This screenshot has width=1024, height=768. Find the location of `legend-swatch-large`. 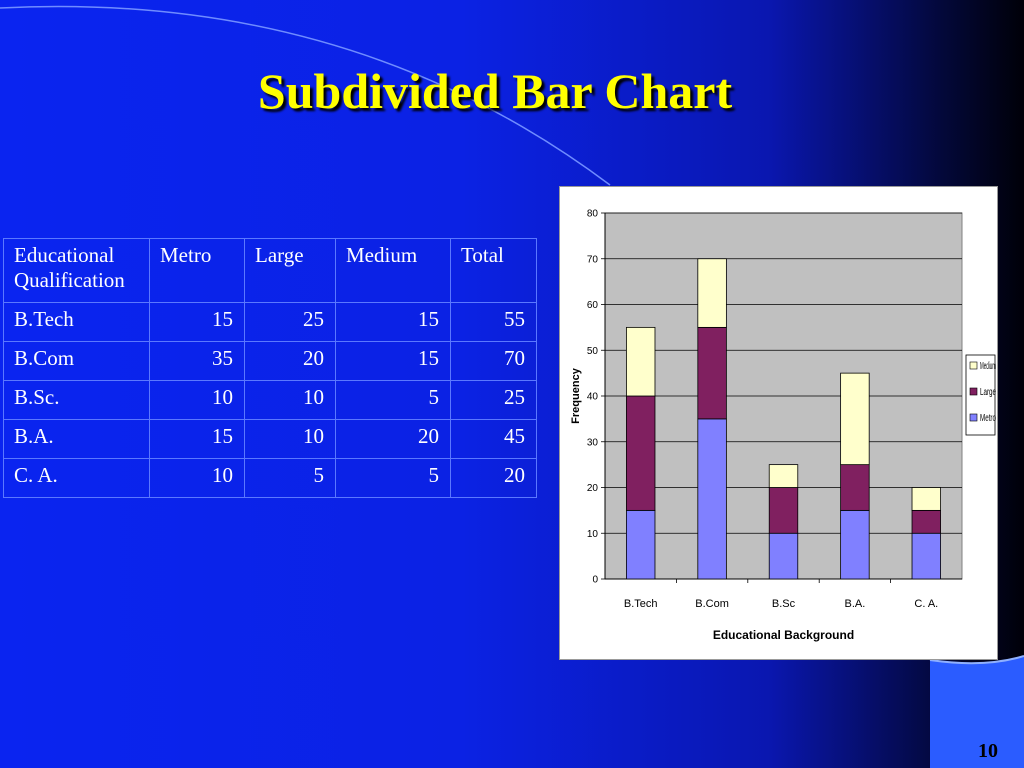

legend-swatch-large is located at coordinates (973, 391).